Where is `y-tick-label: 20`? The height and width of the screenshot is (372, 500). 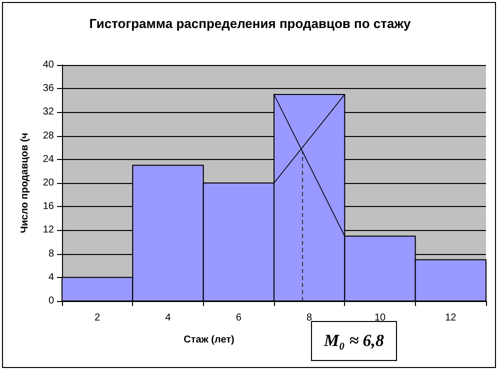
y-tick-label: 20 is located at coordinates (48, 183).